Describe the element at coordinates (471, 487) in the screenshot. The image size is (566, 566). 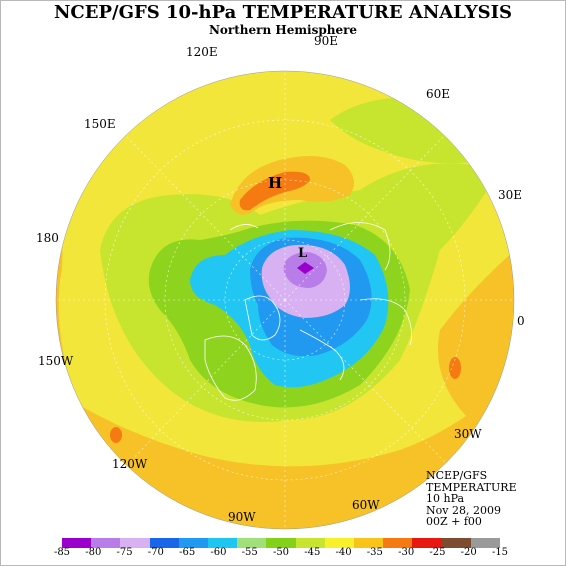
I see `info-variable: TEMPERATURE` at that location.